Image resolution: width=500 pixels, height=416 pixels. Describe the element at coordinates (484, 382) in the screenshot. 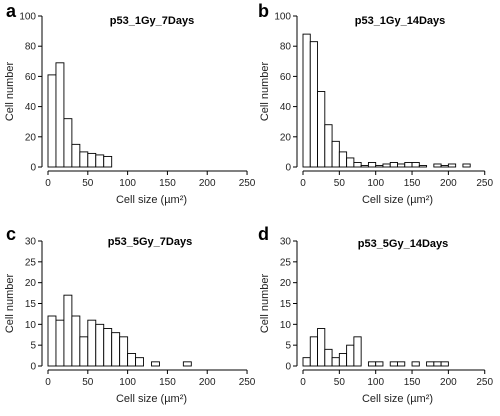

I see `x-tick-label: 250` at that location.